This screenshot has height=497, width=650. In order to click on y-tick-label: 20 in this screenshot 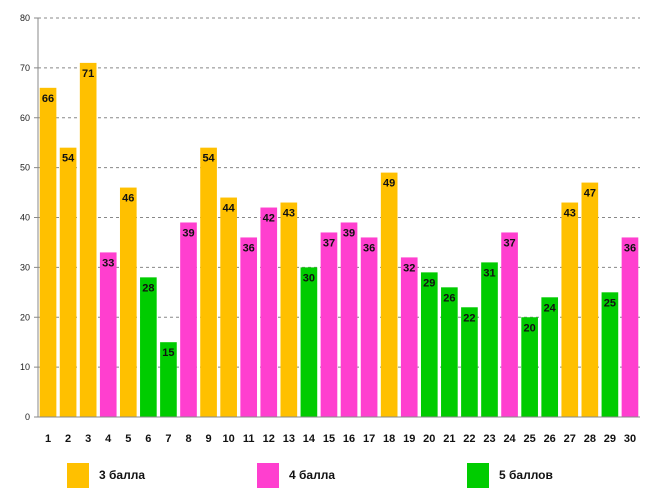, I will do `click(25, 317)`.